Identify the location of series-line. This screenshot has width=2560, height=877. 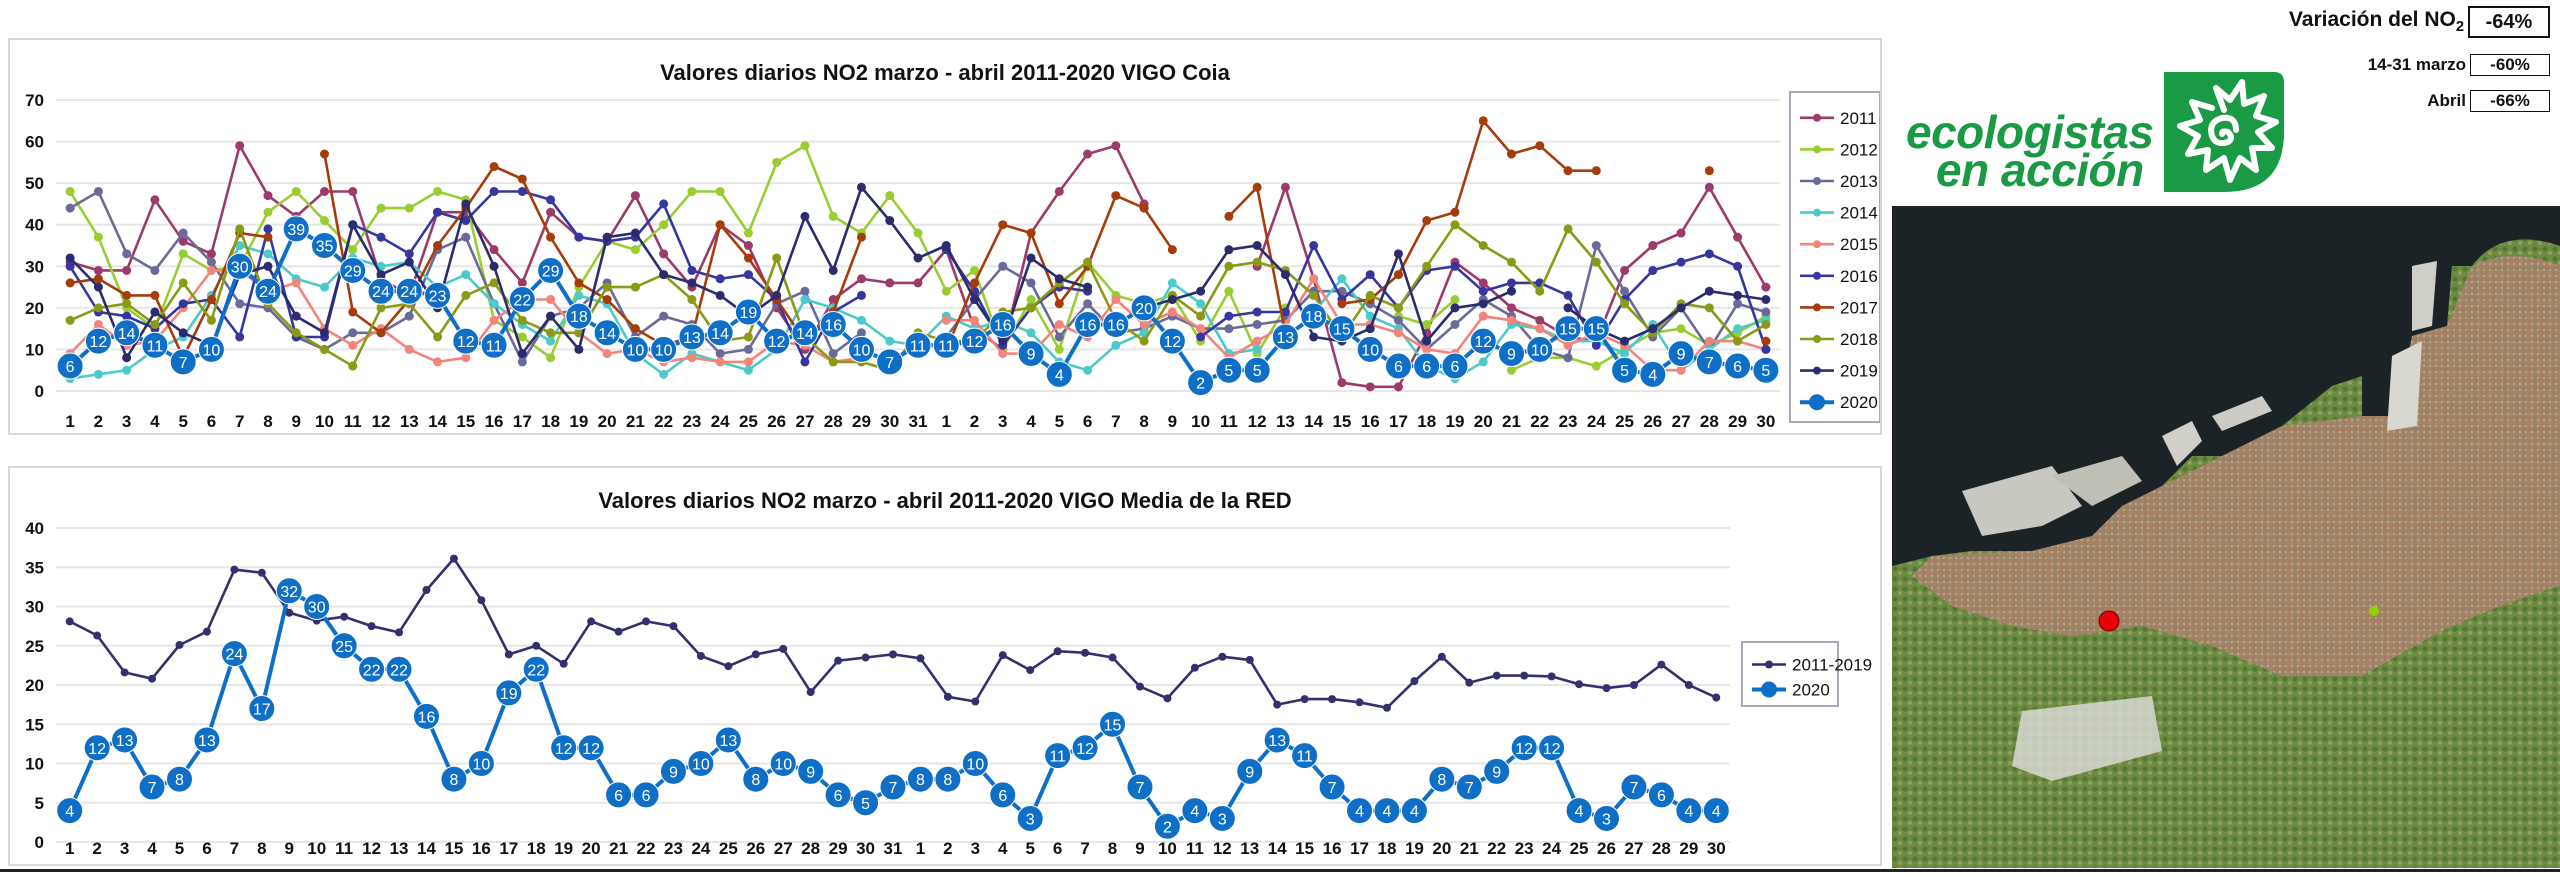
(1469, 212).